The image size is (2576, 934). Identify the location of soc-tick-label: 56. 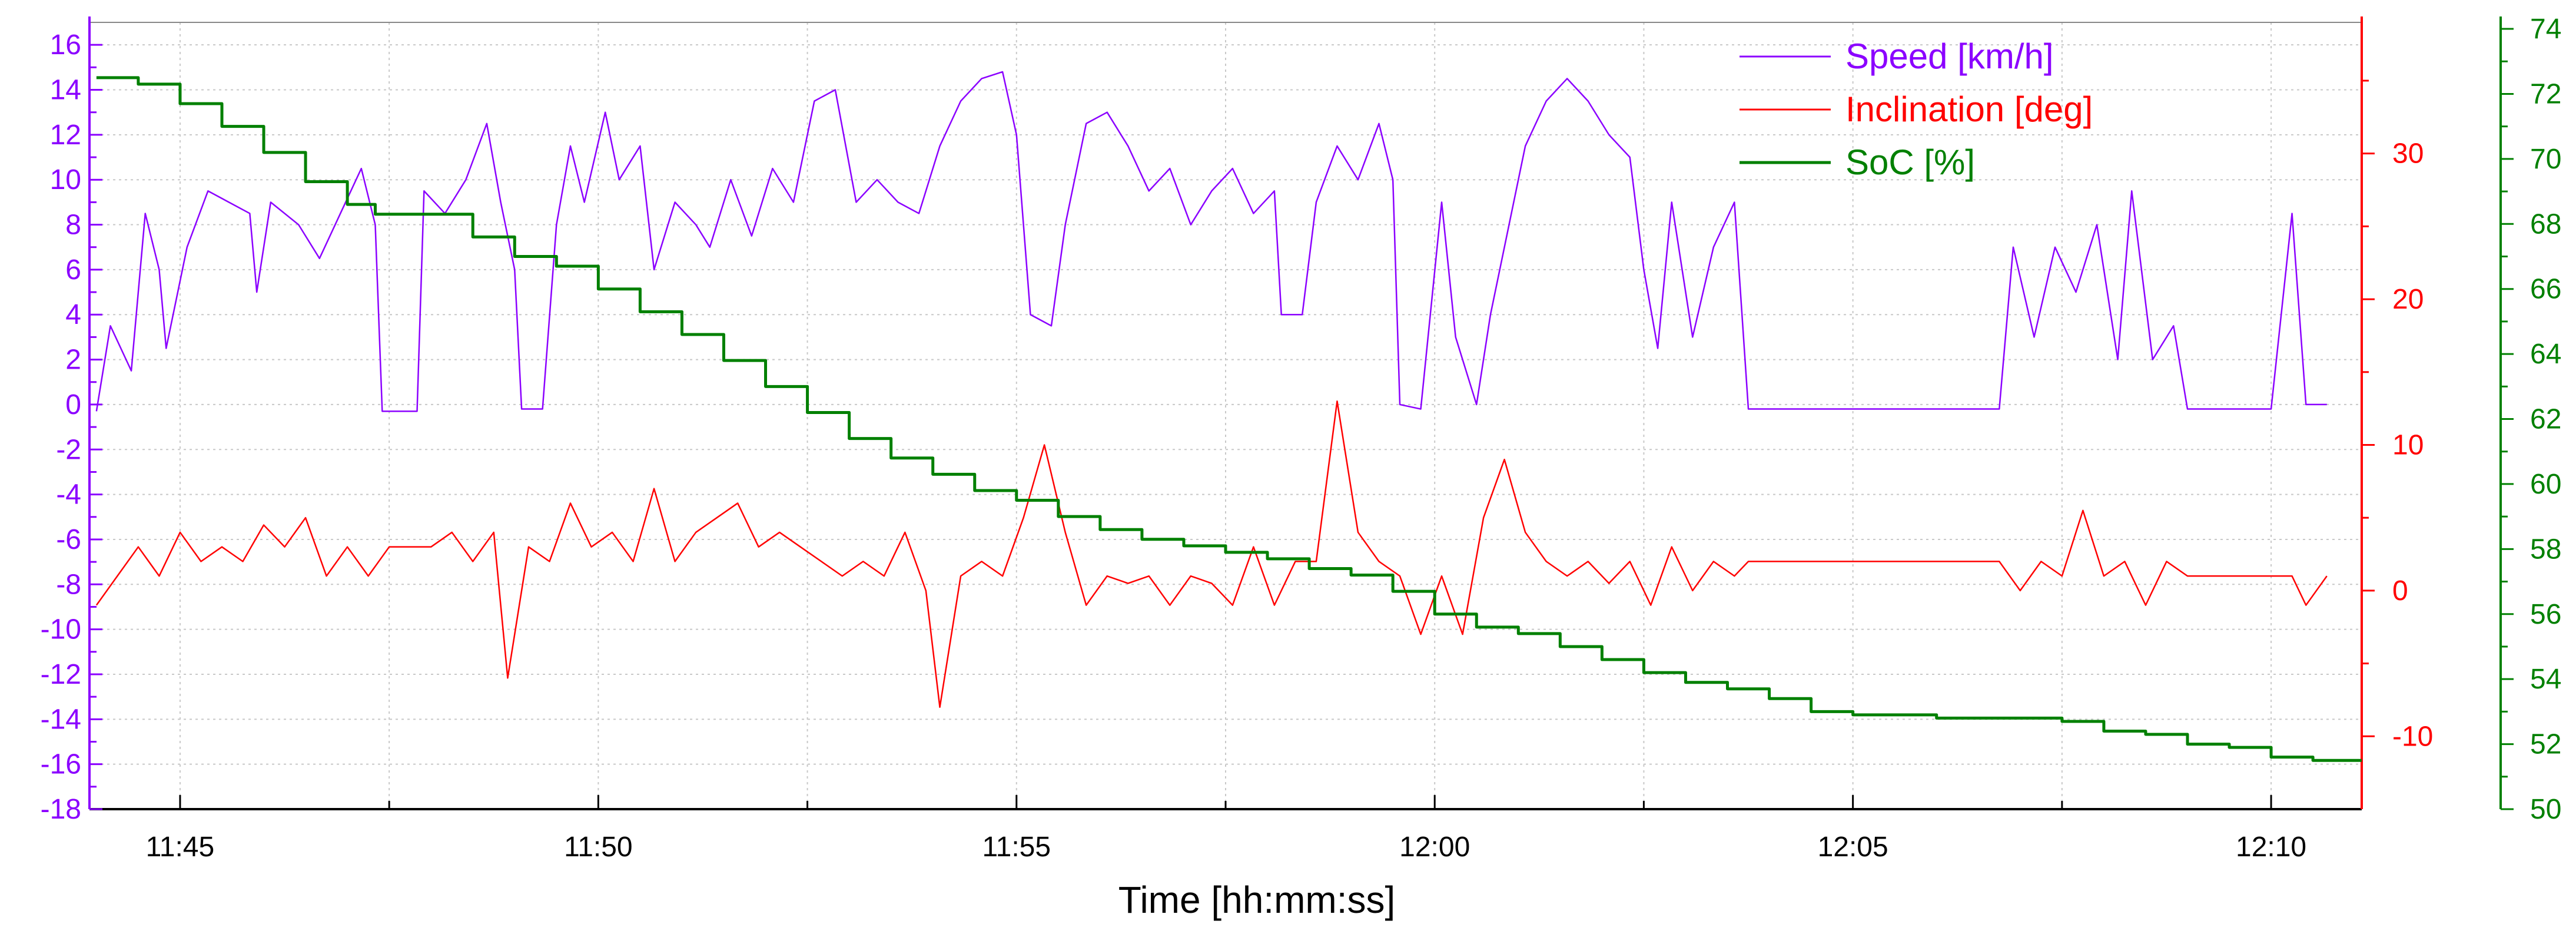
(2545, 614).